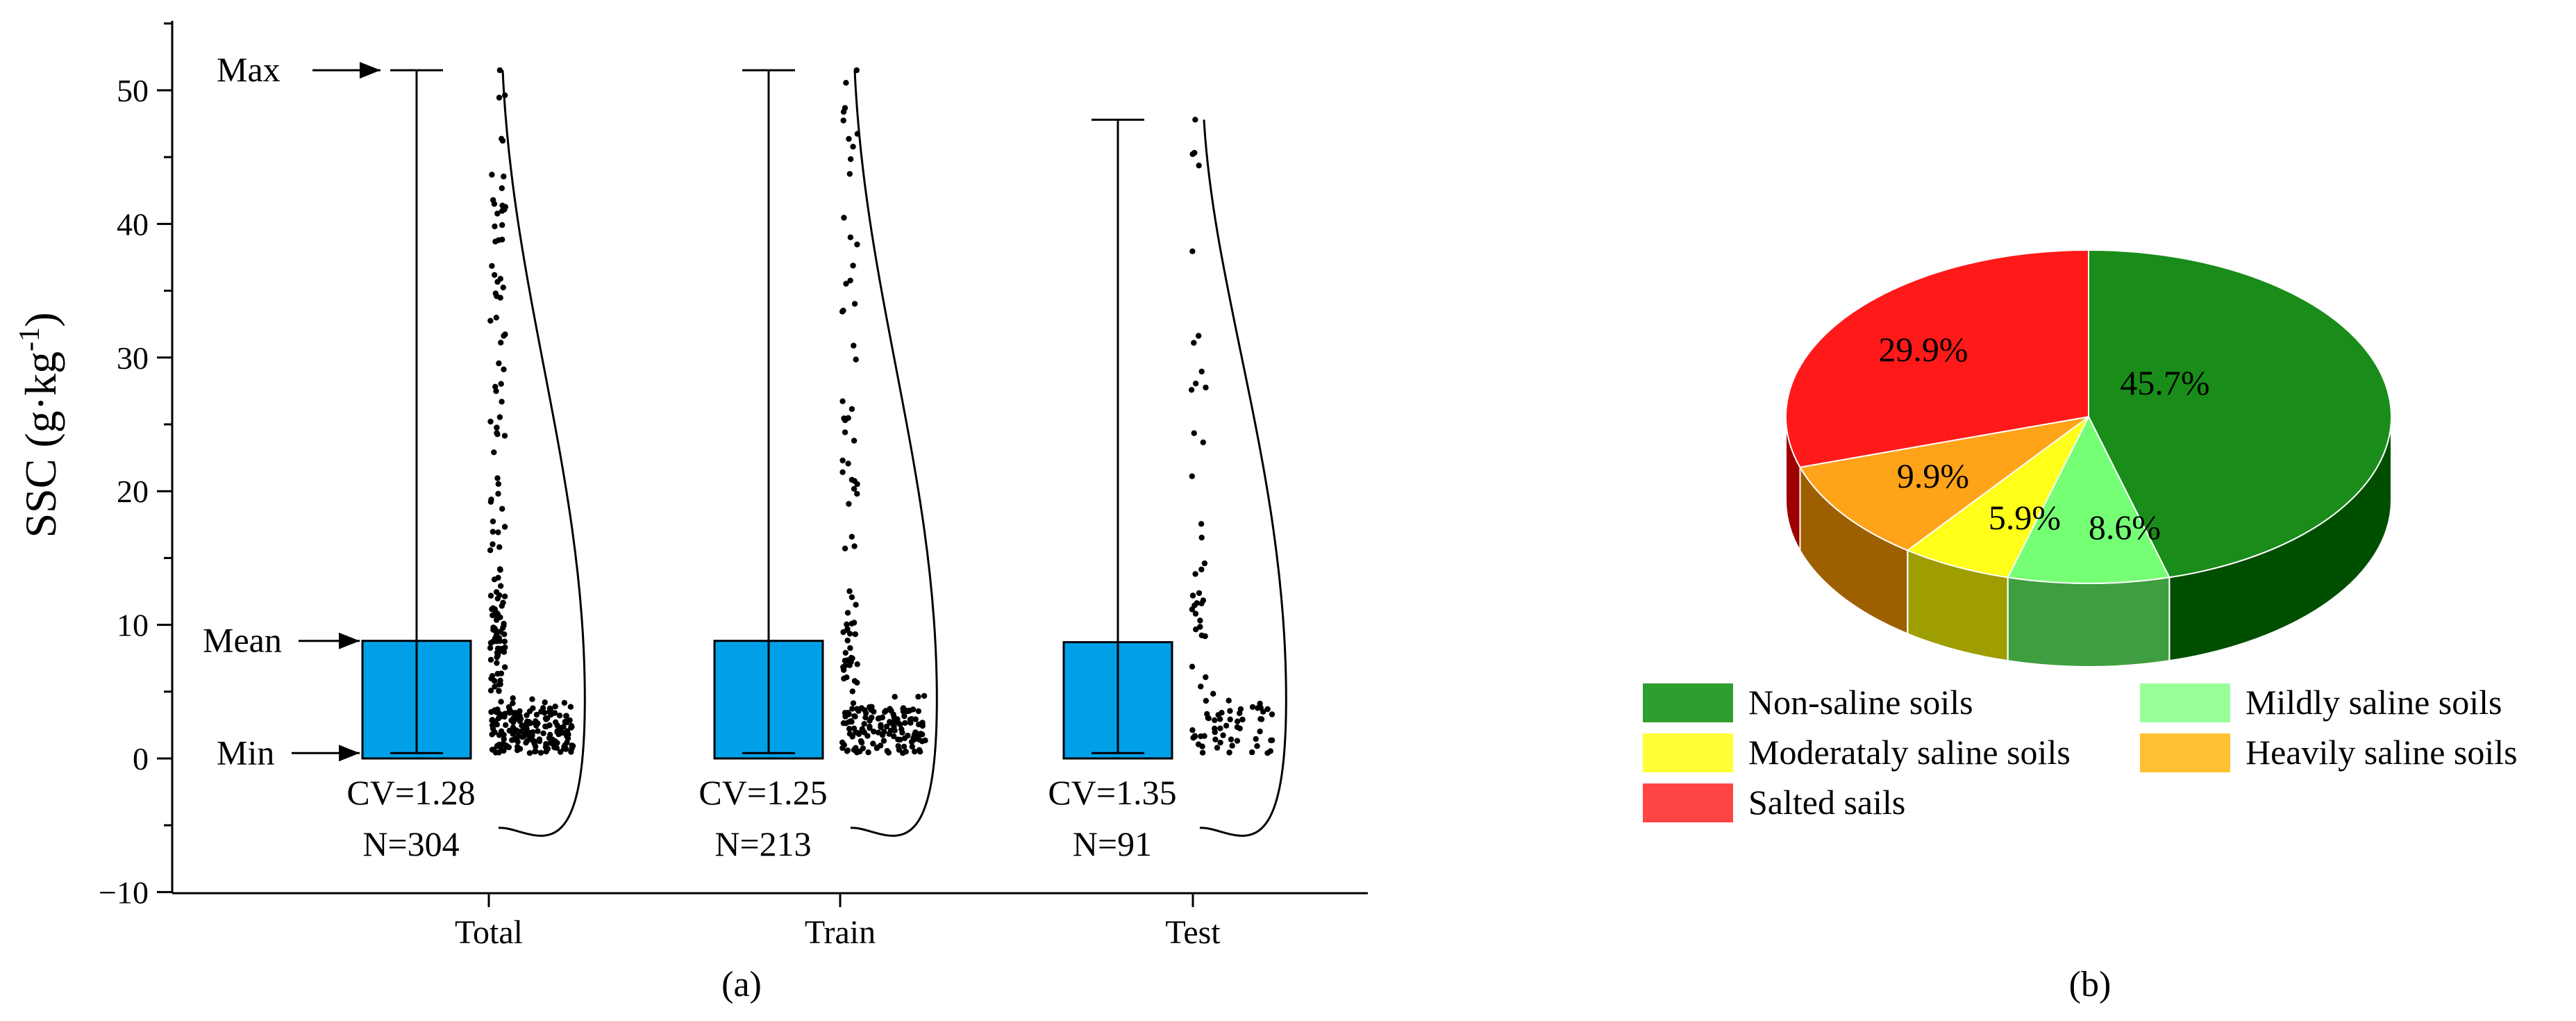  I want to click on cv-label: CV=1.28, so click(411, 792).